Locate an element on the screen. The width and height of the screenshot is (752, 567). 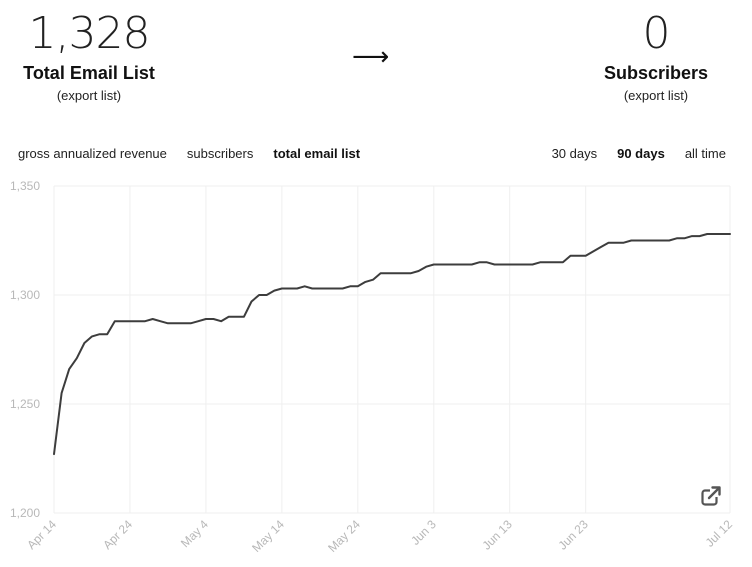
tab-gross-annualized-revenue: gross annualized revenue is located at coordinates (92, 153).